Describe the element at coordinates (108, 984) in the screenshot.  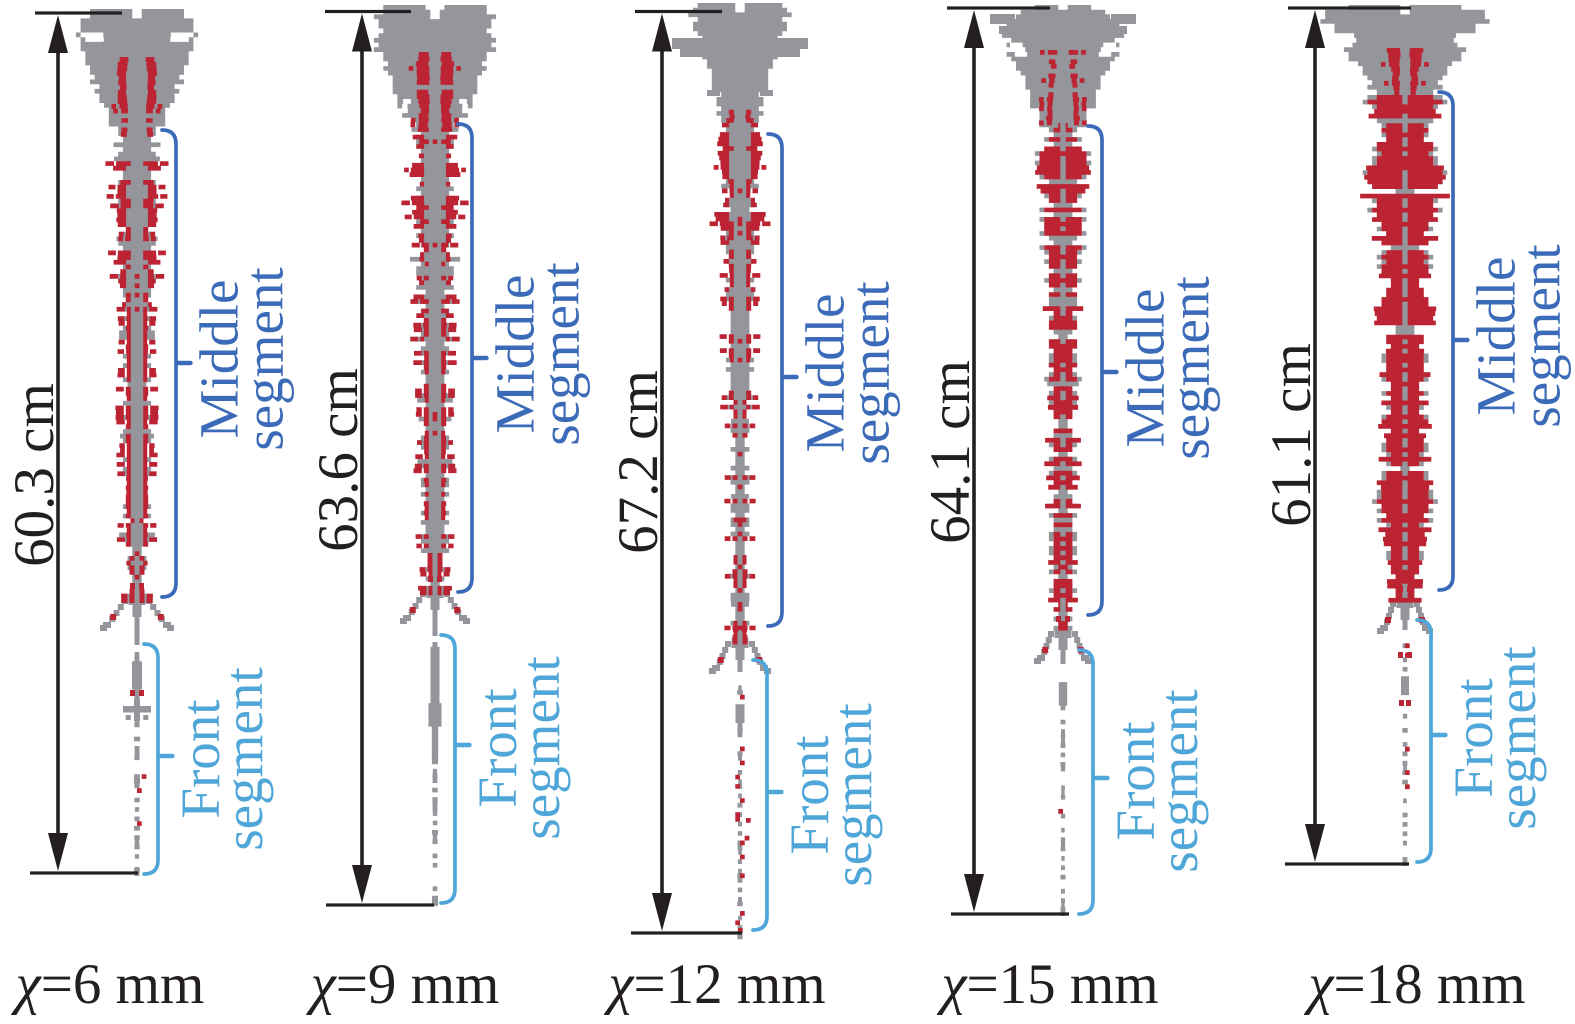
I see `svg-text: χ=6 mm` at that location.